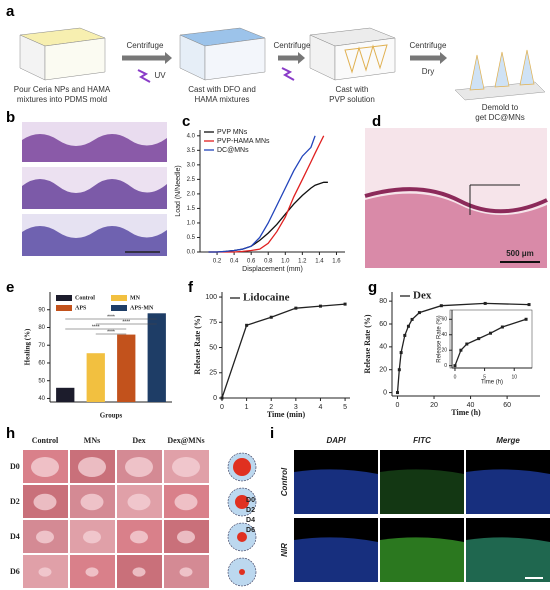 Image resolution: width=550 pixels, height=590 pixels. Describe the element at coordinates (272, 269) in the screenshot. I see `x-axis-label: Displacement (mm)` at that location.